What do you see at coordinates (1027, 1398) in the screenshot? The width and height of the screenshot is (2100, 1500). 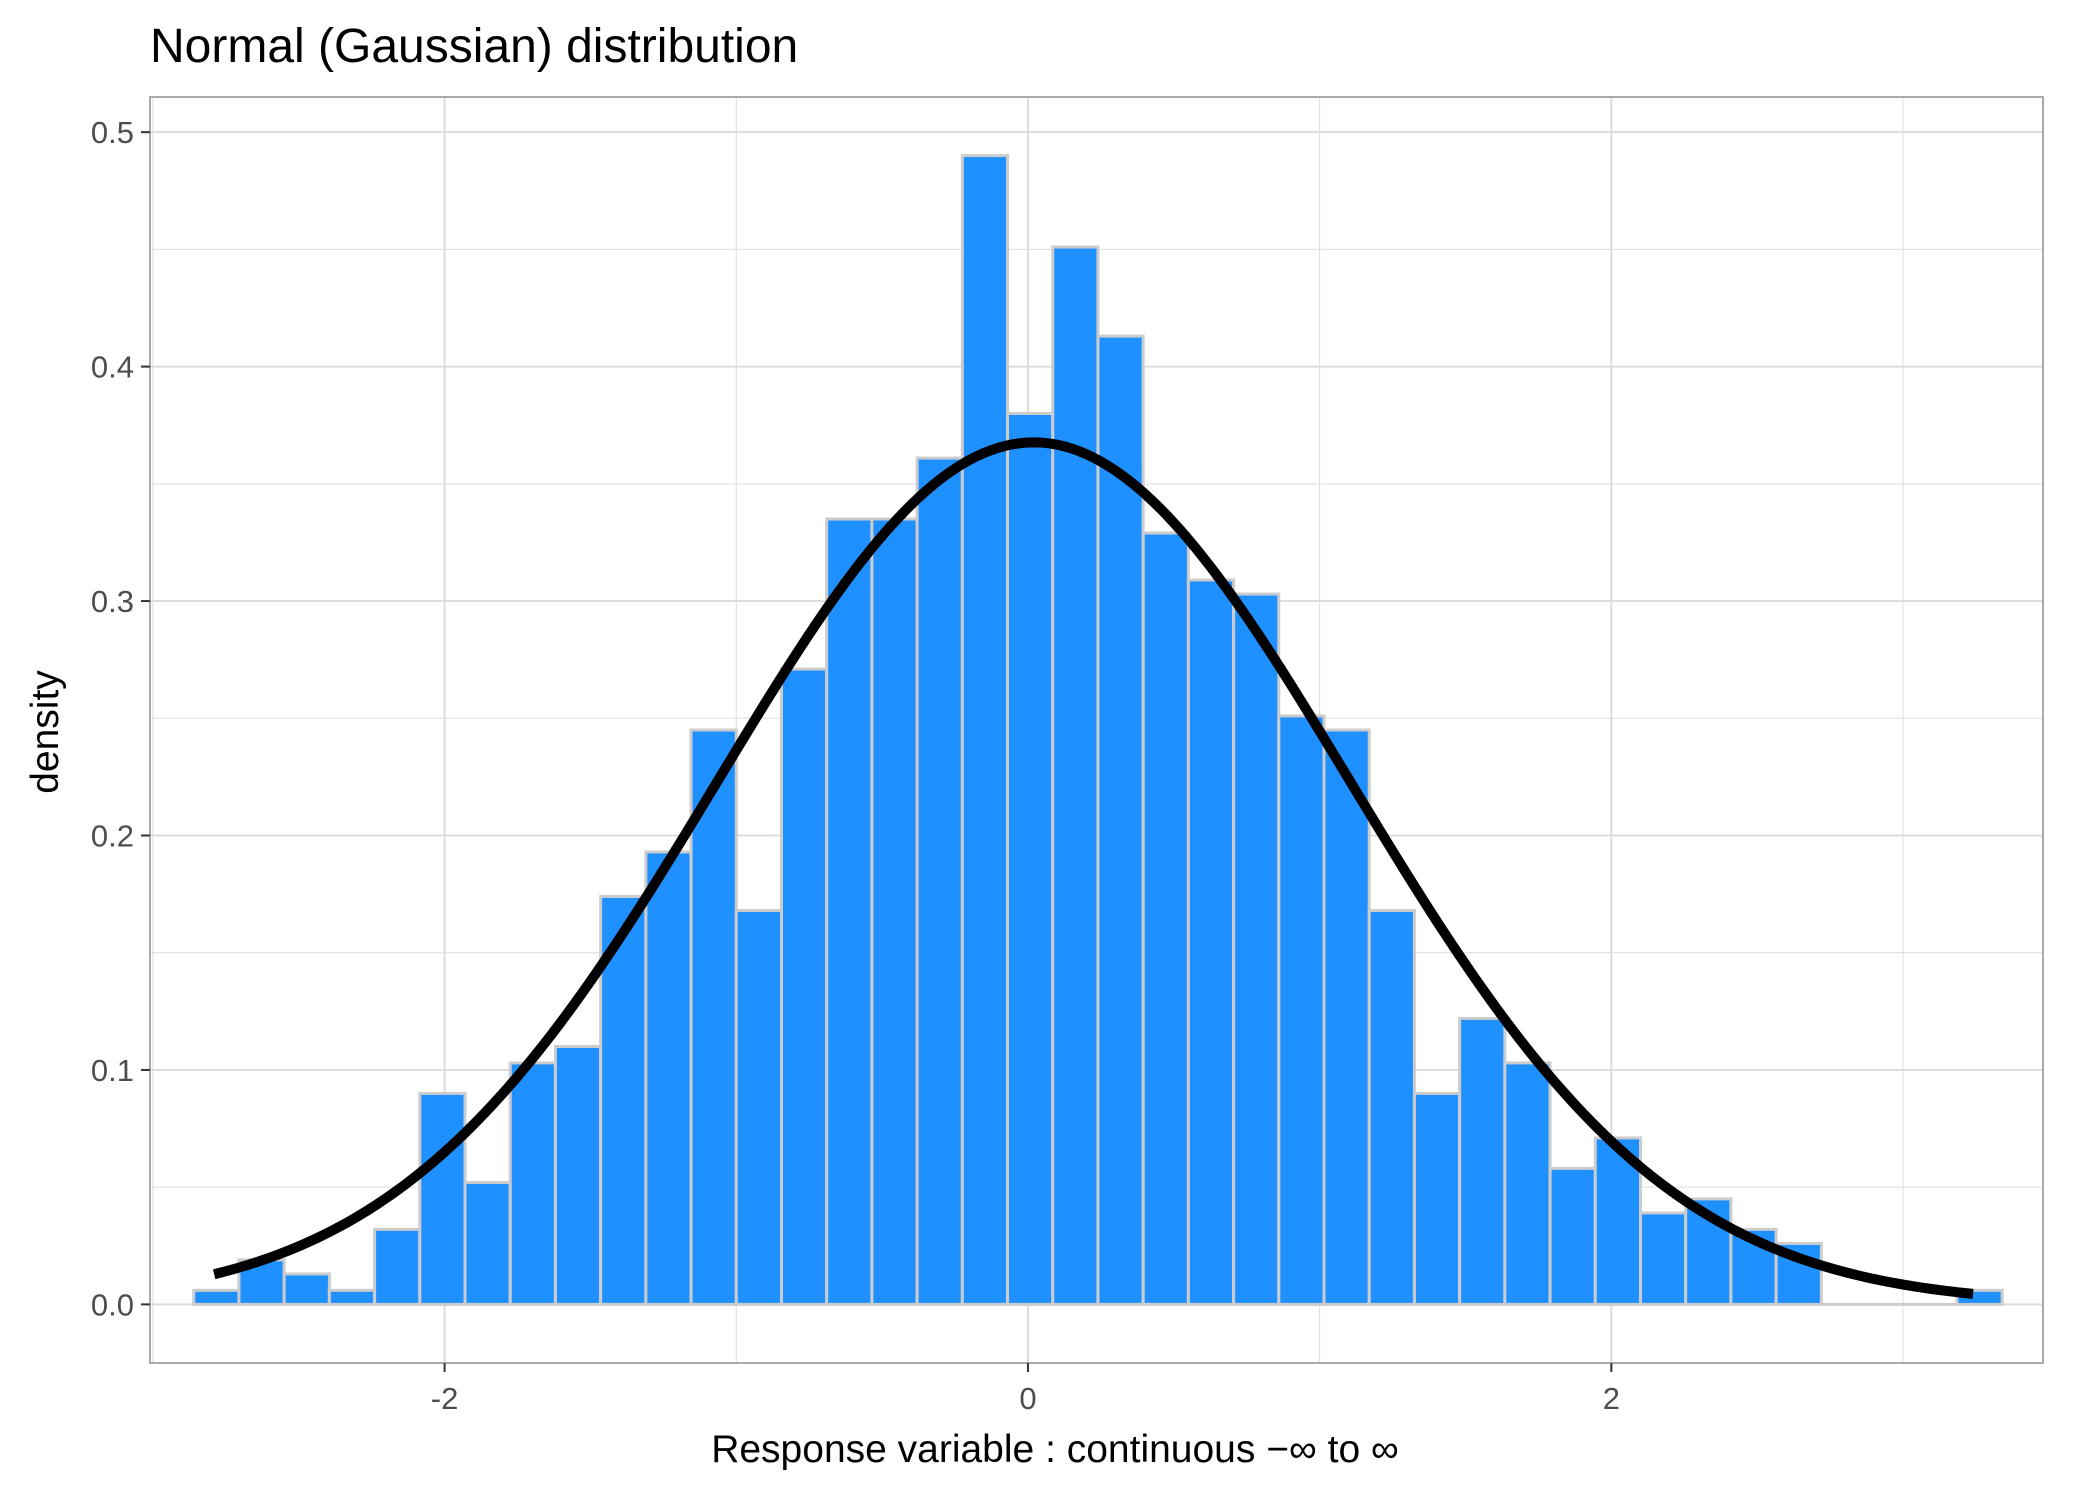 I see `x-tick-label: 0` at bounding box center [1027, 1398].